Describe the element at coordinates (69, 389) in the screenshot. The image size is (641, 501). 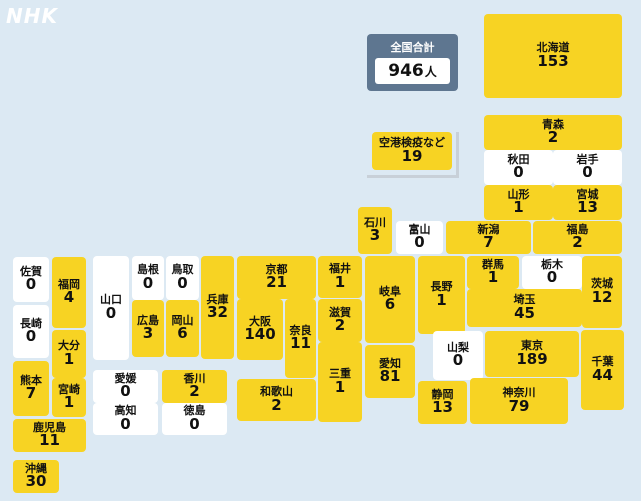
I see `prefecture-name: 宮崎` at that location.